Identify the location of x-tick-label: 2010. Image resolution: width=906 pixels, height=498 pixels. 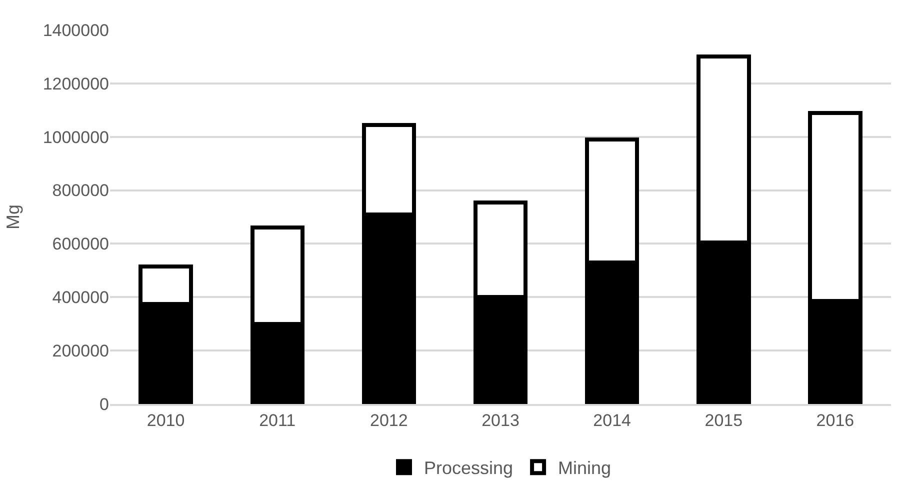
(165, 420).